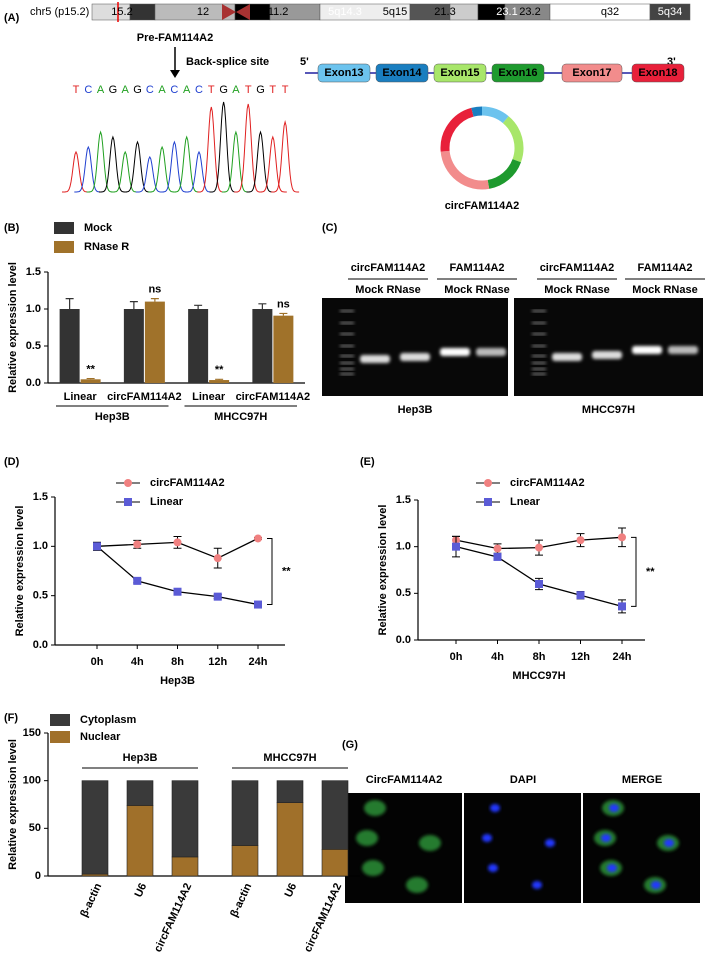 Image resolution: width=709 pixels, height=974 pixels. I want to click on product-label: FAM114A2, so click(476, 268).